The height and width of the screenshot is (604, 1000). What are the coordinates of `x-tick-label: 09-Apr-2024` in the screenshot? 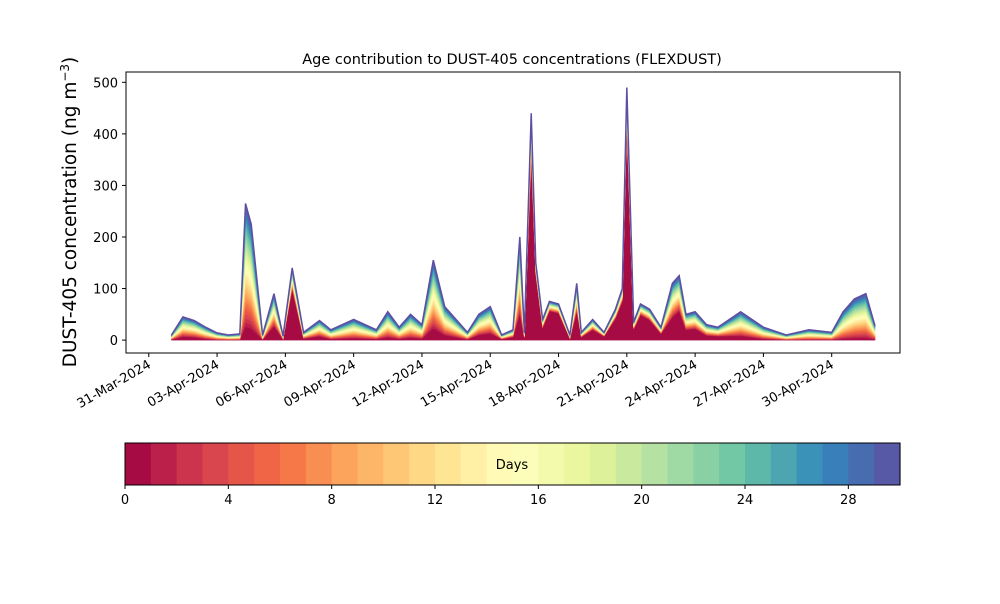 It's located at (320, 383).